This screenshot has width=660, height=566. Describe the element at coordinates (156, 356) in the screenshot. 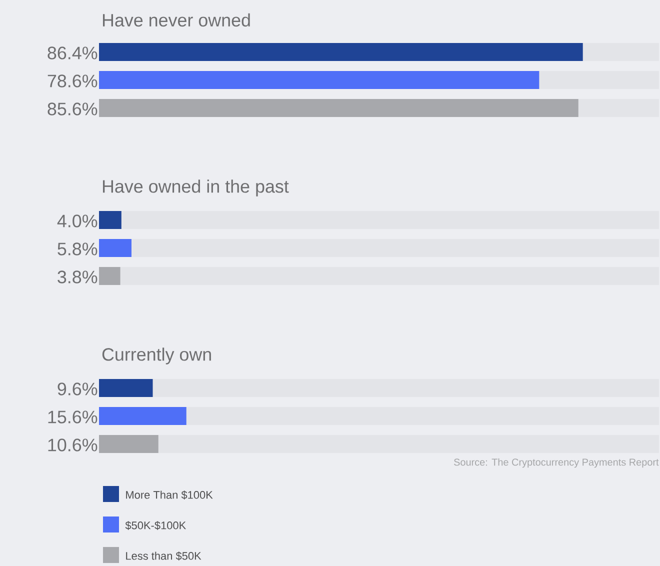

I see `y-tick-label: Currently own` at that location.